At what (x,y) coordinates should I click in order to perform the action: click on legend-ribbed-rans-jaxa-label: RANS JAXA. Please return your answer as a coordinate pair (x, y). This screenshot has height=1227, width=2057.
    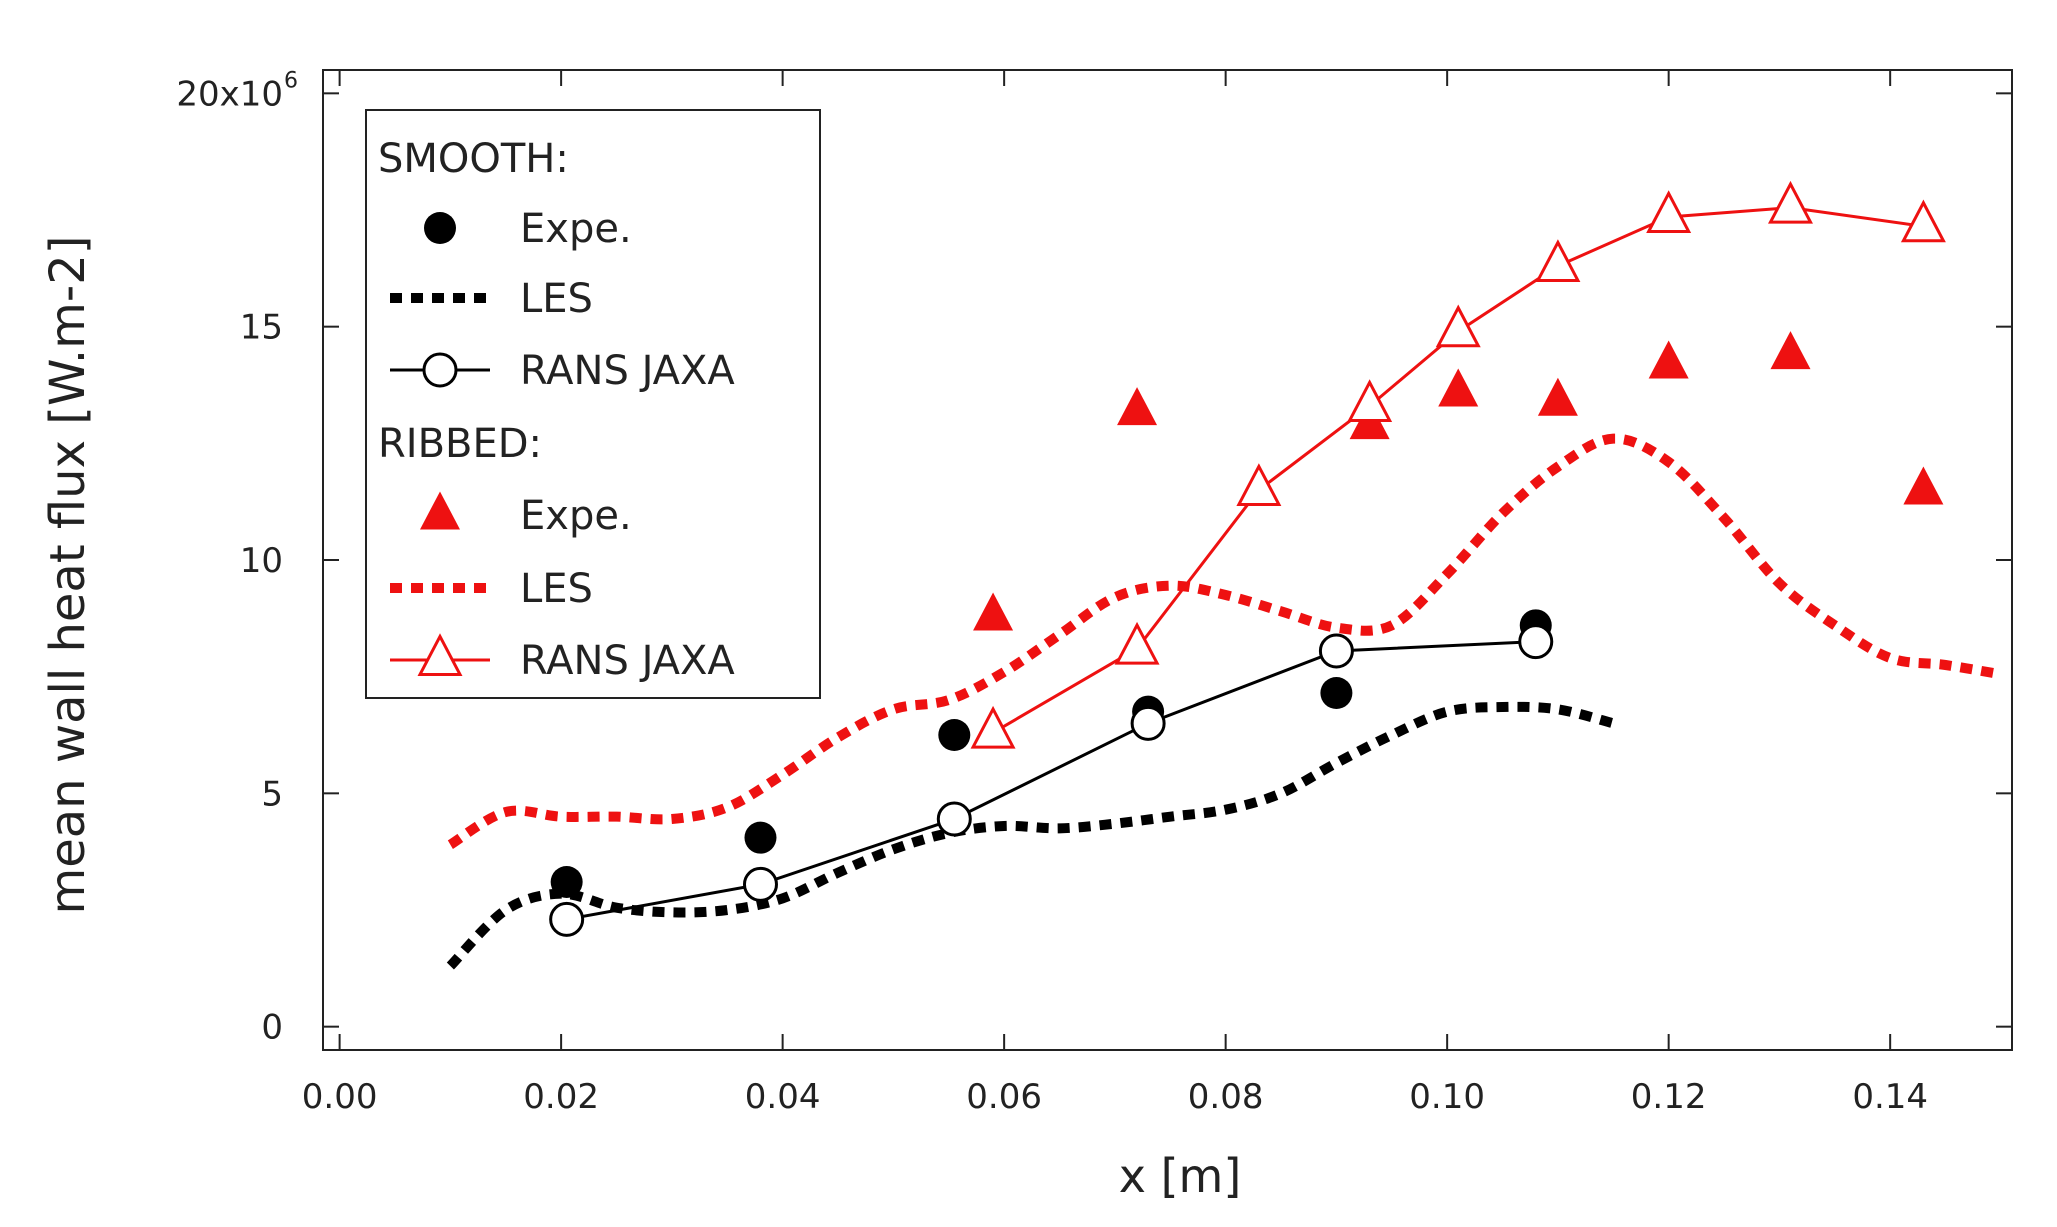
    Looking at the image, I should click on (627, 661).